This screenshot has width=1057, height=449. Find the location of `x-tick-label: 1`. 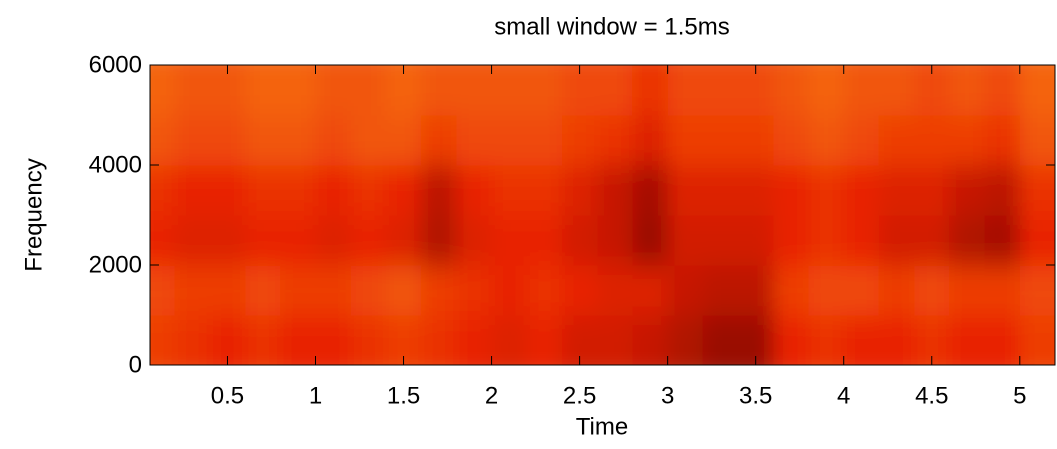

x-tick-label: 1 is located at coordinates (315, 395).